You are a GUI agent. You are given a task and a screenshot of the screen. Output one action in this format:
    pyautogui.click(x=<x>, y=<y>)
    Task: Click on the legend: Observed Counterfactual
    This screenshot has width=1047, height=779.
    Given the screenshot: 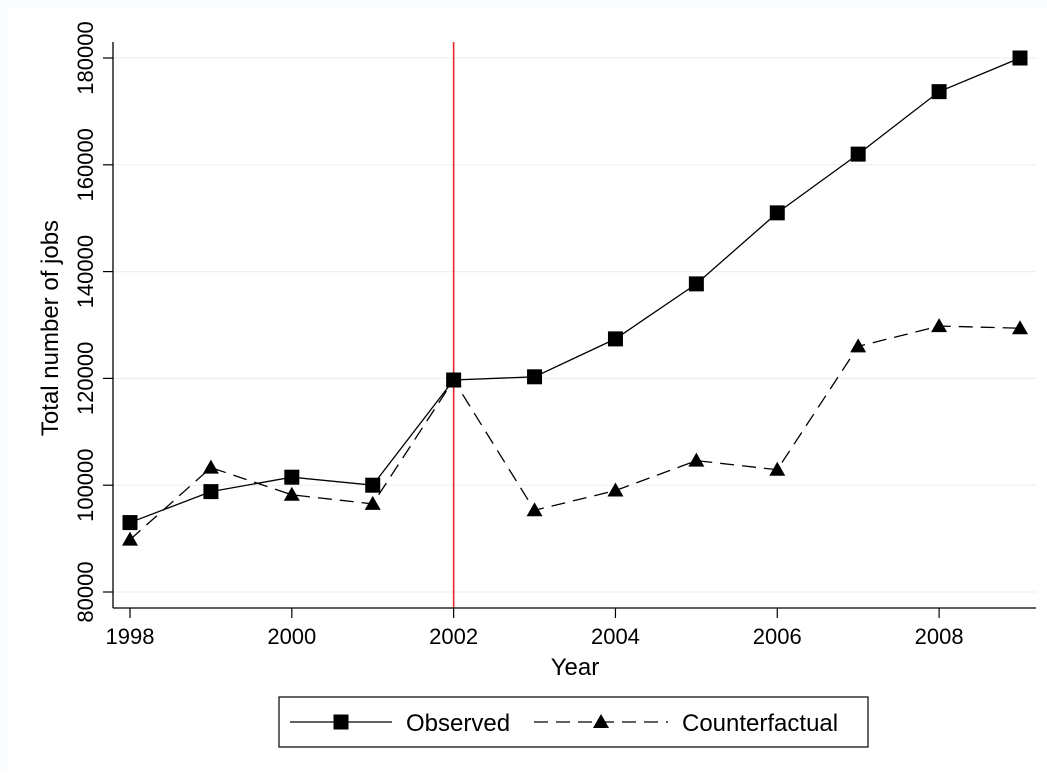 What is the action you would take?
    pyautogui.click(x=573, y=722)
    